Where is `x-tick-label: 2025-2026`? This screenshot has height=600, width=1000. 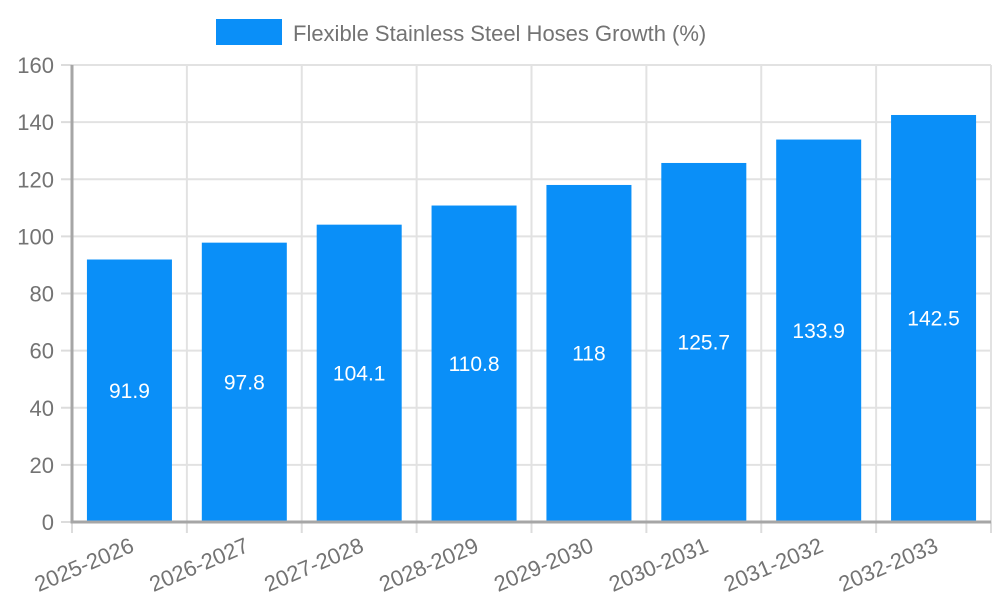 x-tick-label: 2025-2026 is located at coordinates (84, 565).